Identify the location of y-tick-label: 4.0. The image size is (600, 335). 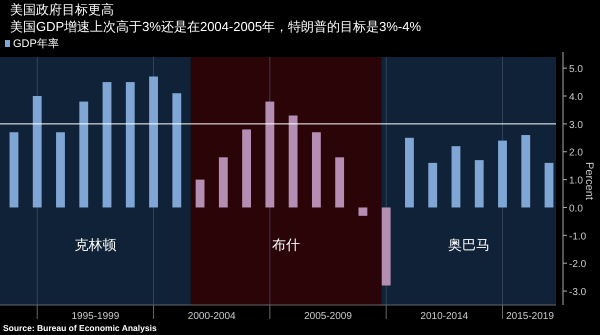
(576, 98).